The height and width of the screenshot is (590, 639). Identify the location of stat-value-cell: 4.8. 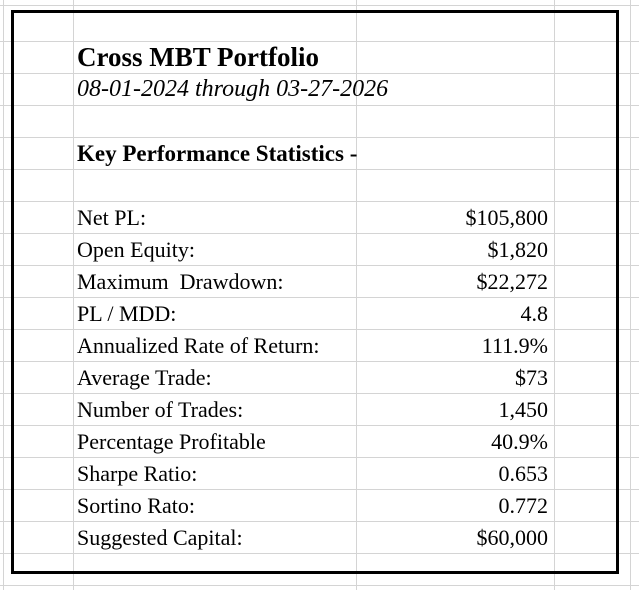
(534, 313).